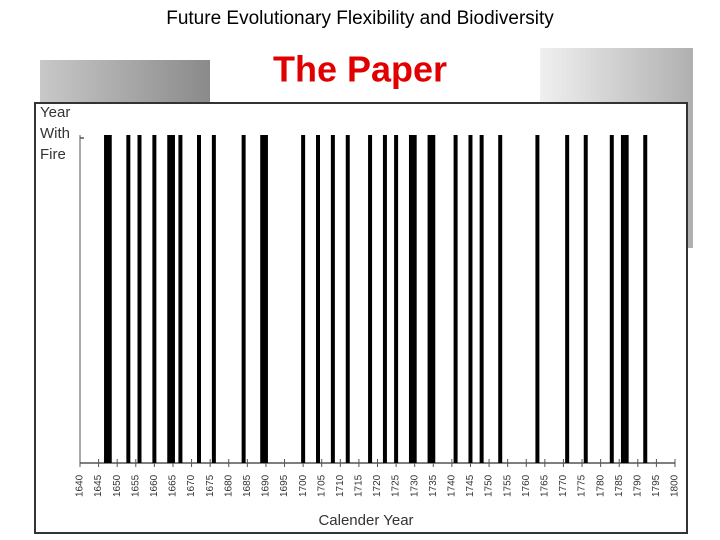 The width and height of the screenshot is (720, 540). I want to click on x-tick-label: 1770, so click(563, 485).